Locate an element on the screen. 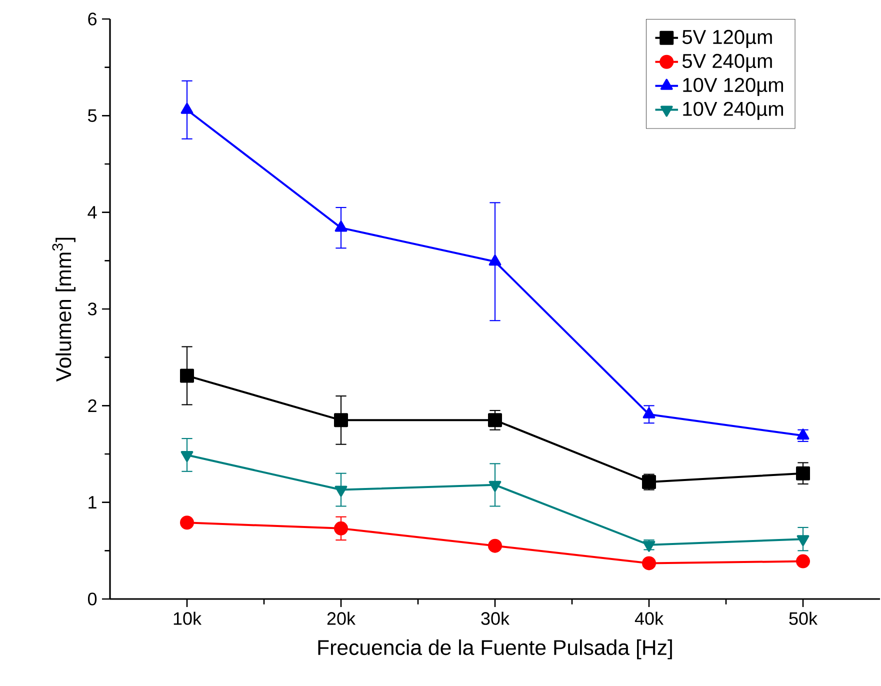 The image size is (881, 686). y-tick-label: 3 is located at coordinates (92, 309).